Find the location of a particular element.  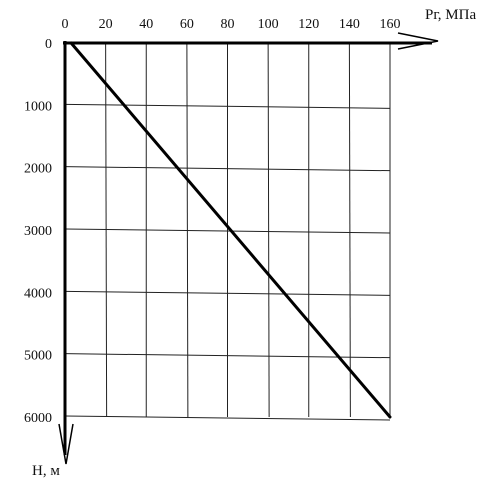

x-tick-label-100: 100 is located at coordinates (268, 24).